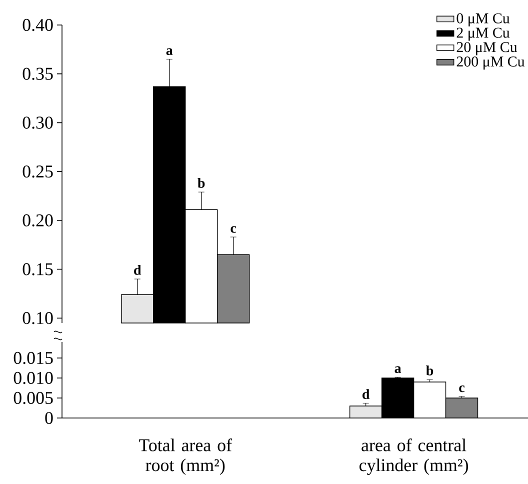 This screenshot has width=528, height=484. I want to click on legend-label: 20 μM Cu, so click(487, 49).